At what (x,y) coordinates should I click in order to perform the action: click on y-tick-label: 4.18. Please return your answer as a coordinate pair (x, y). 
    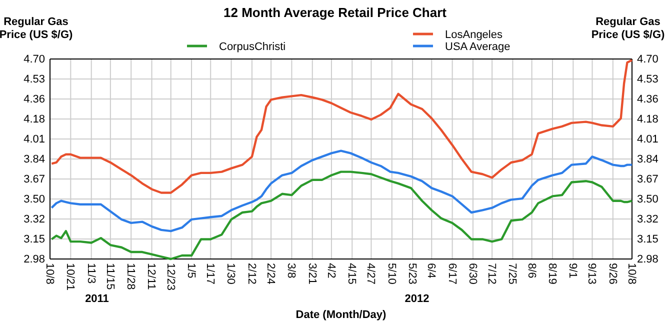
    Looking at the image, I should click on (34, 120).